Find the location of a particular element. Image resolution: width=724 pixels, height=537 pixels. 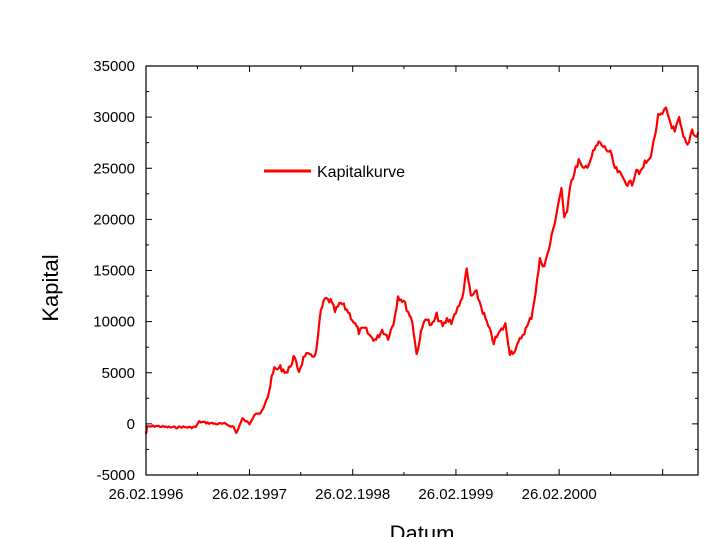

x-tick-label: 26.02.1999 is located at coordinates (455, 494).